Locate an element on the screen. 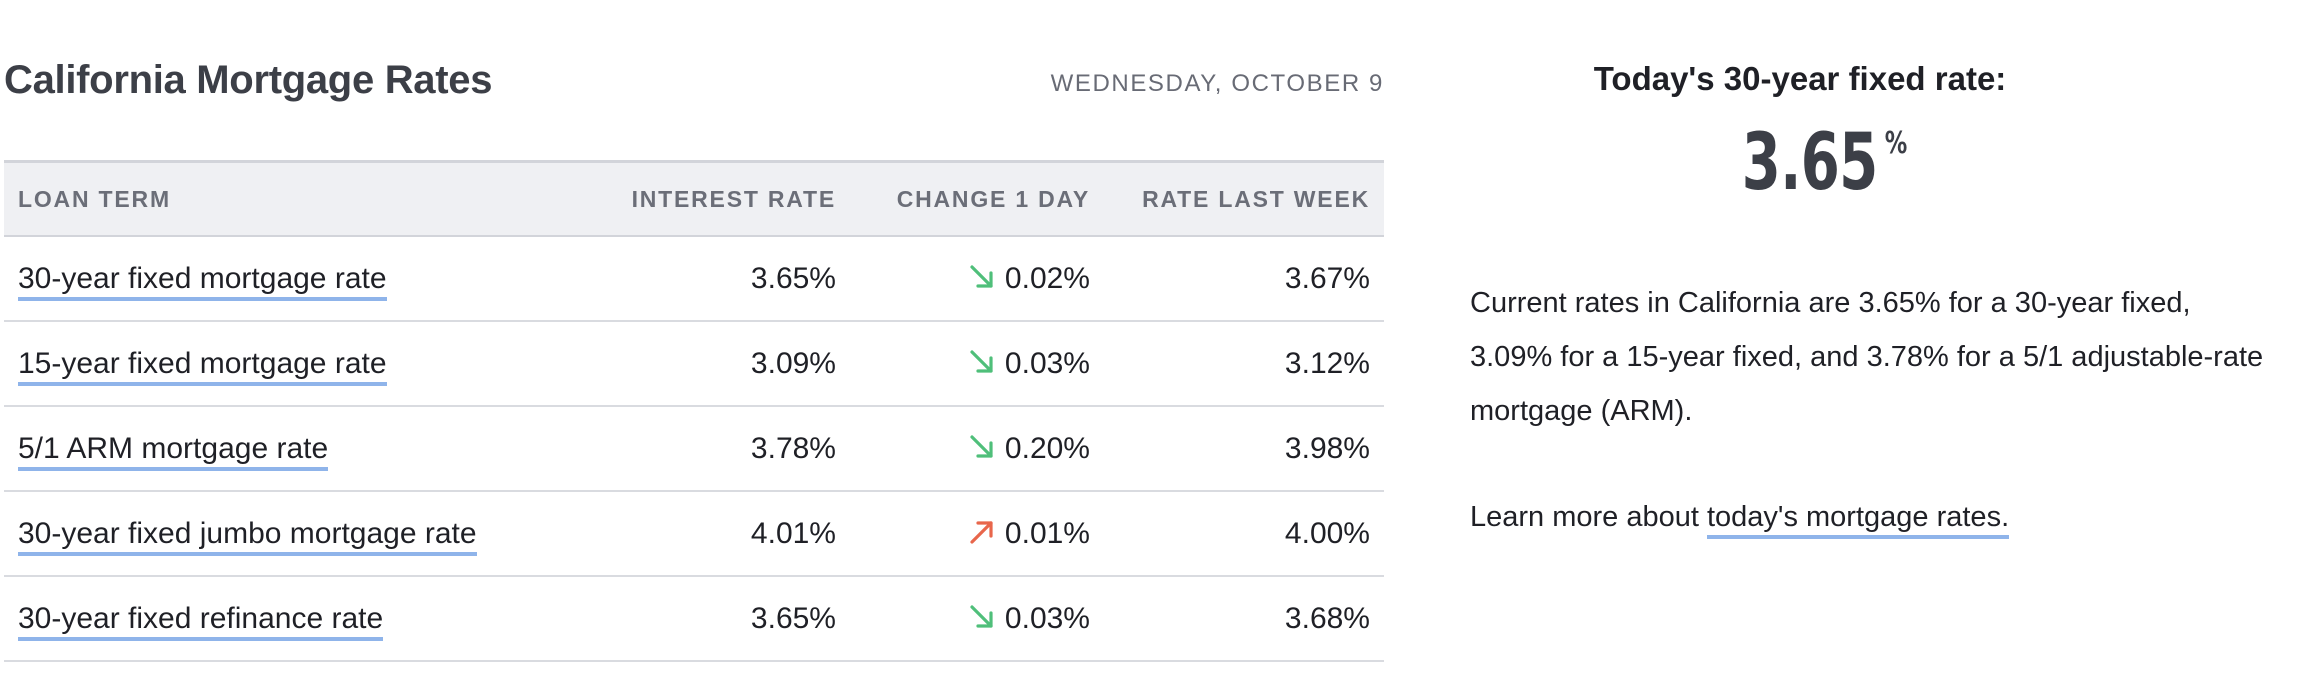 Image resolution: width=2320 pixels, height=680 pixels. column-header-rate-last-week: RATE LAST WEEK is located at coordinates (1244, 198).